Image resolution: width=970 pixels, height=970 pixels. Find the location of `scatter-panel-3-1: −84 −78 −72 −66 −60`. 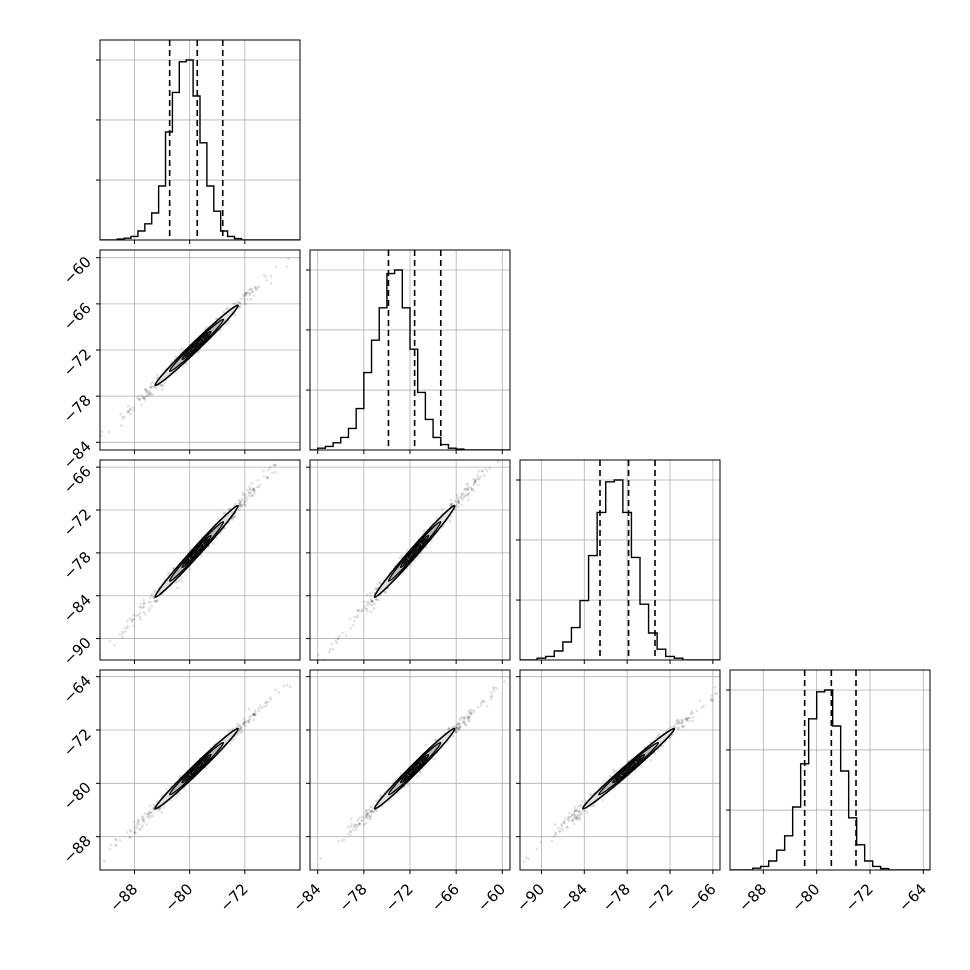

scatter-panel-3-1: −84 −78 −72 −66 −60 is located at coordinates (400, 792).